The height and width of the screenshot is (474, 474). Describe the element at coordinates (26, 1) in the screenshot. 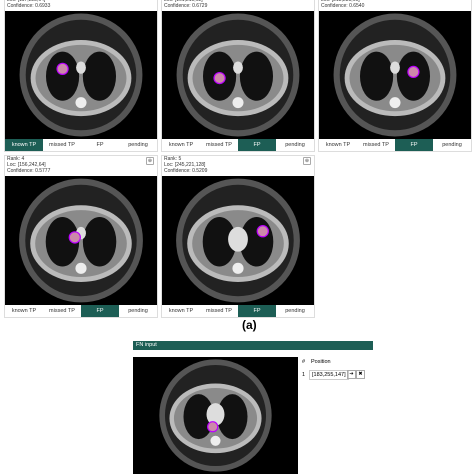

I see `loc-text: Loc: [117,228,64]` at that location.